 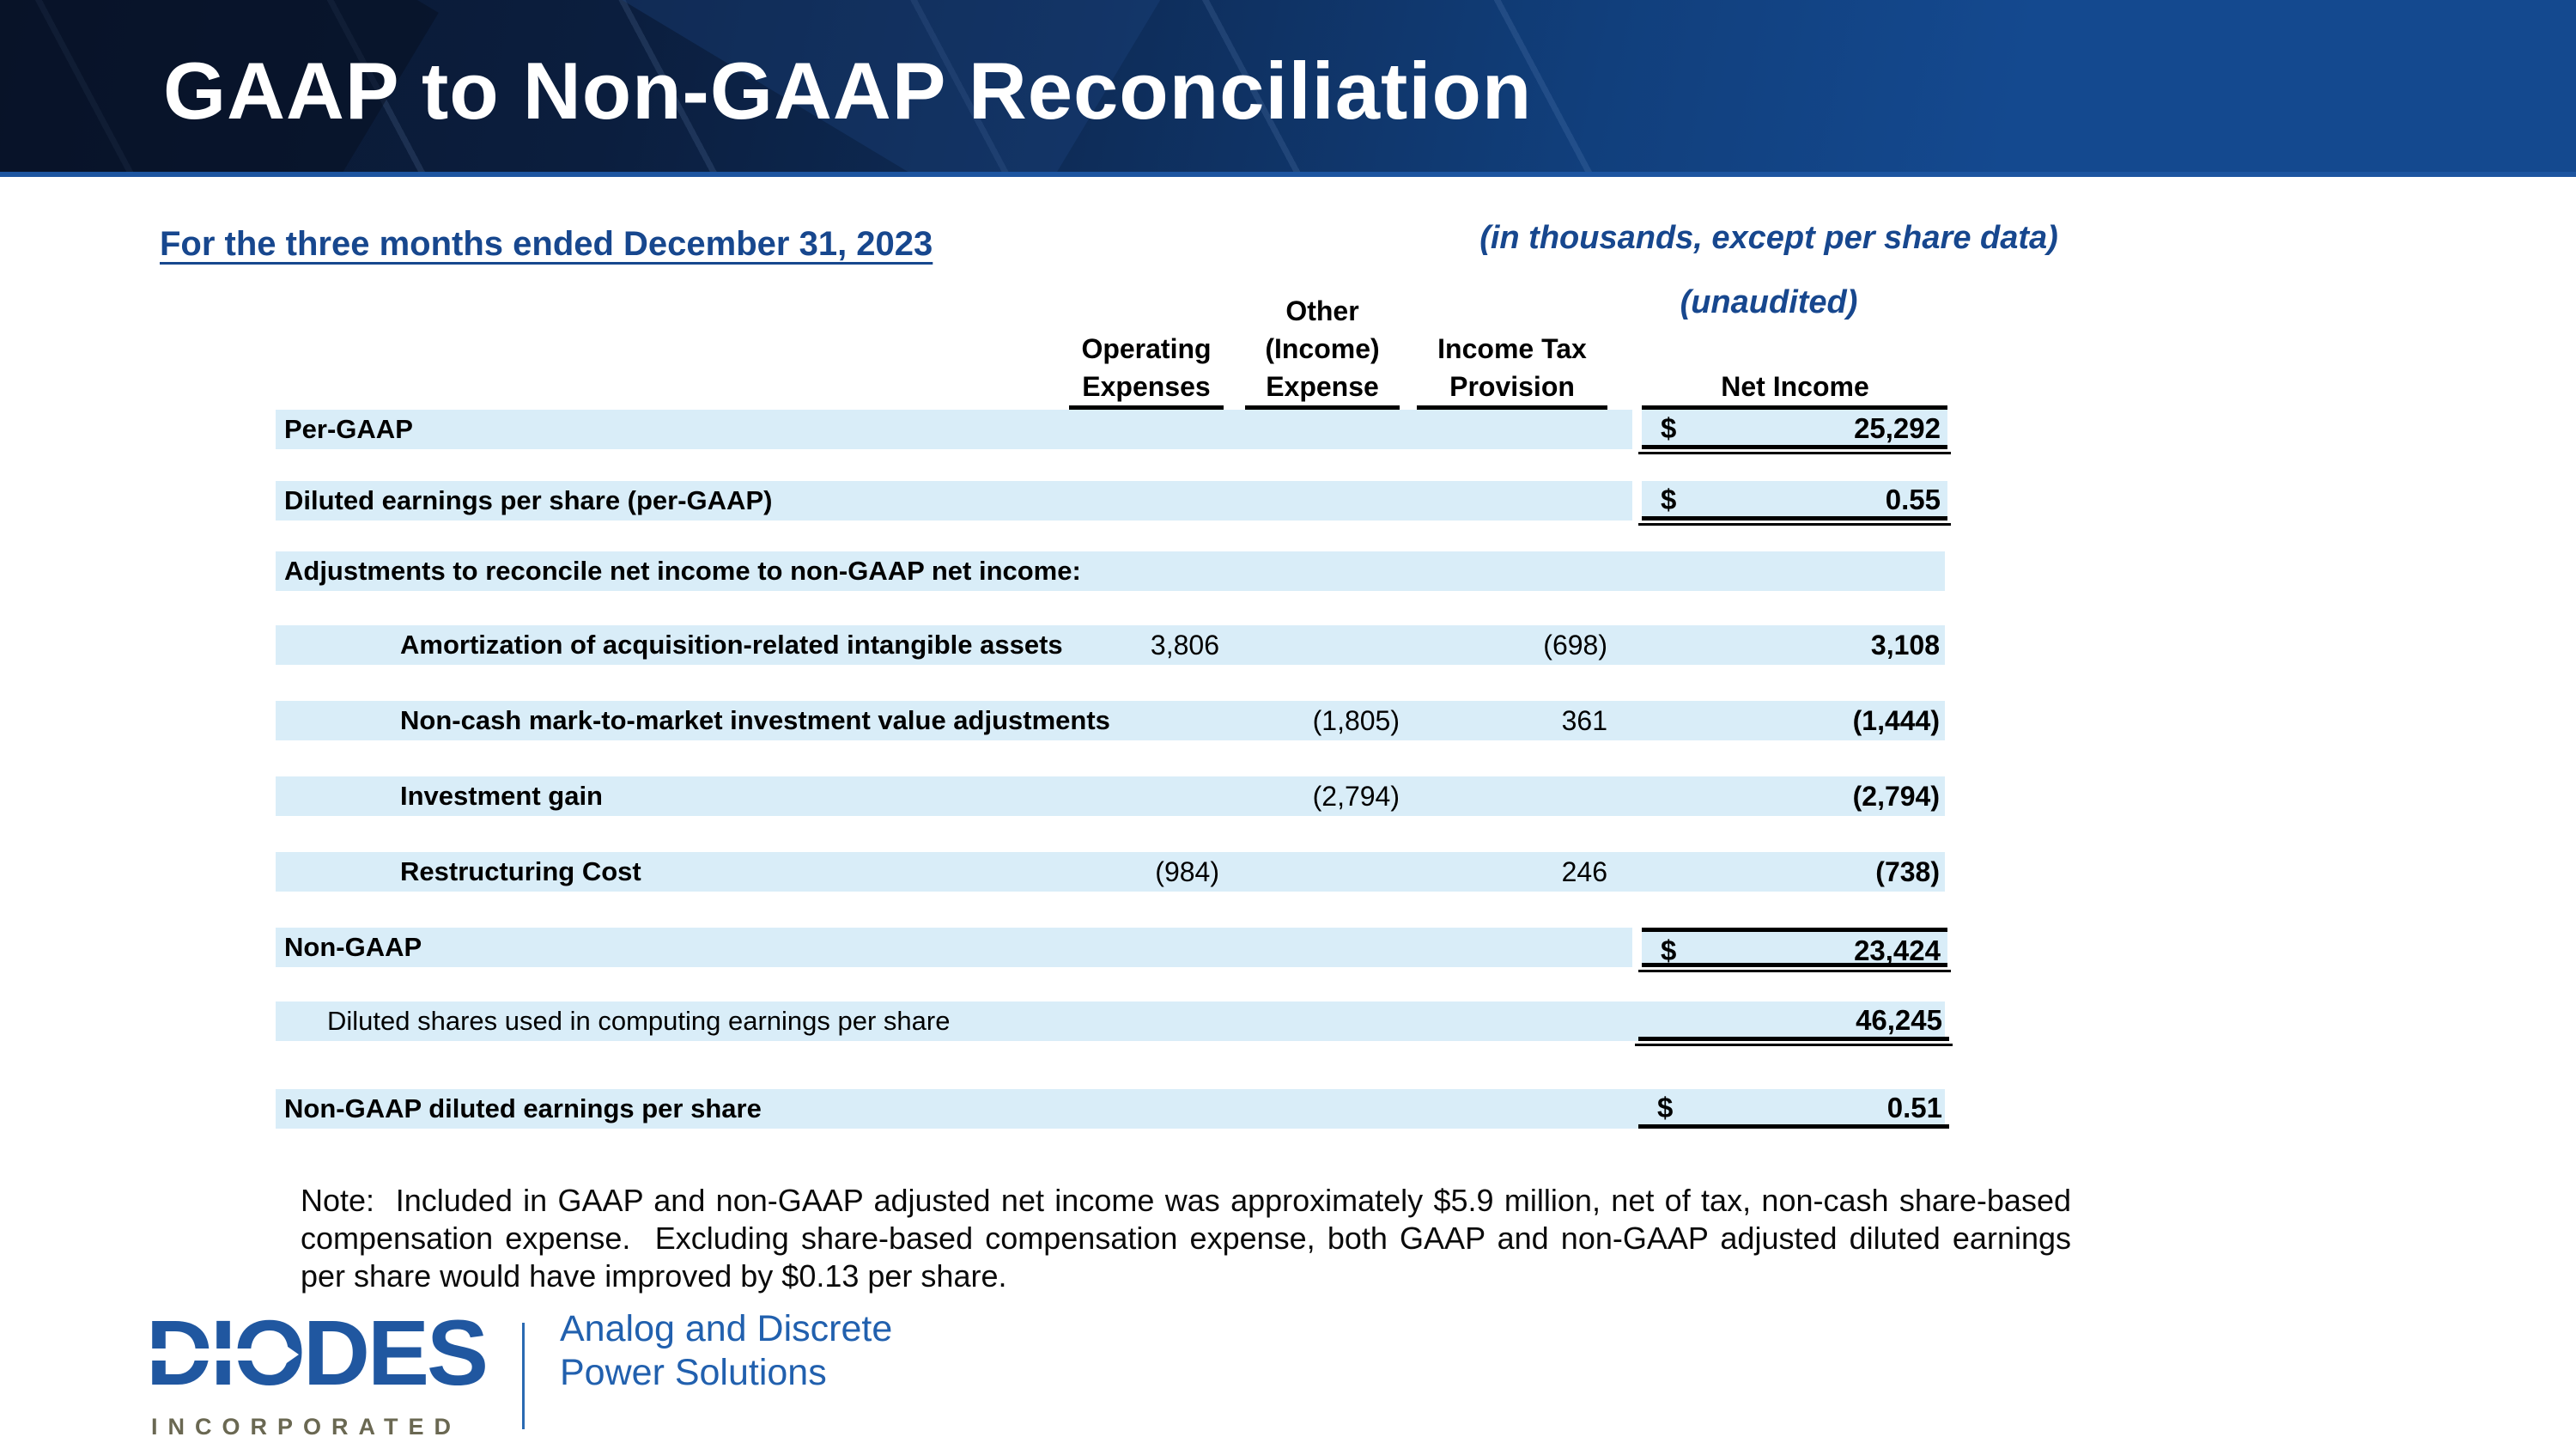 What do you see at coordinates (501, 796) in the screenshot?
I see `row-label: Investment gain` at bounding box center [501, 796].